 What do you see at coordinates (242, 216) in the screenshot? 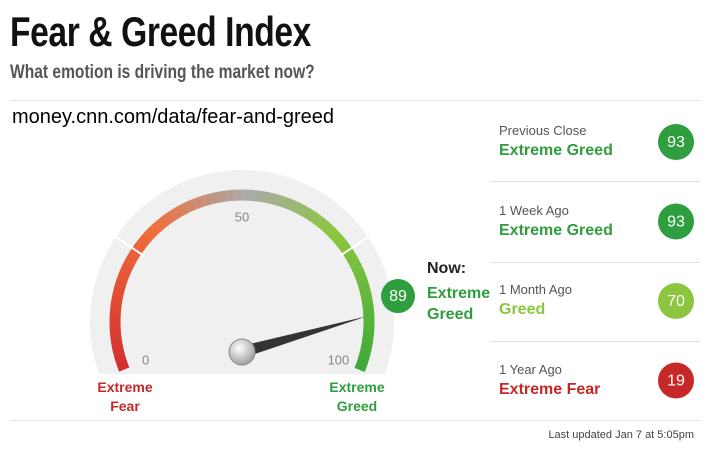
I see `gauge-tick-label: 50` at bounding box center [242, 216].